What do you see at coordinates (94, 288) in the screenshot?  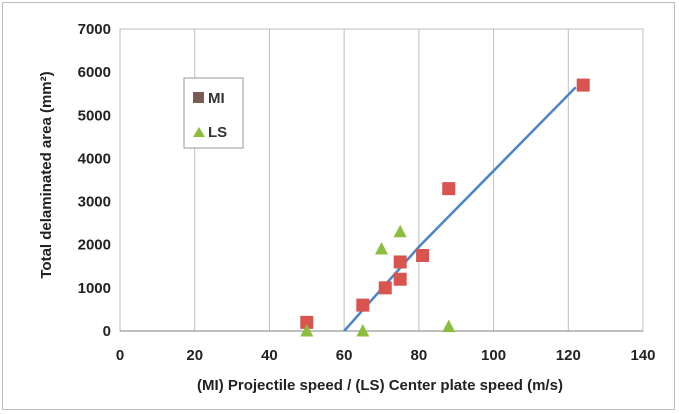 I see `y-tick-label: 1000` at bounding box center [94, 288].